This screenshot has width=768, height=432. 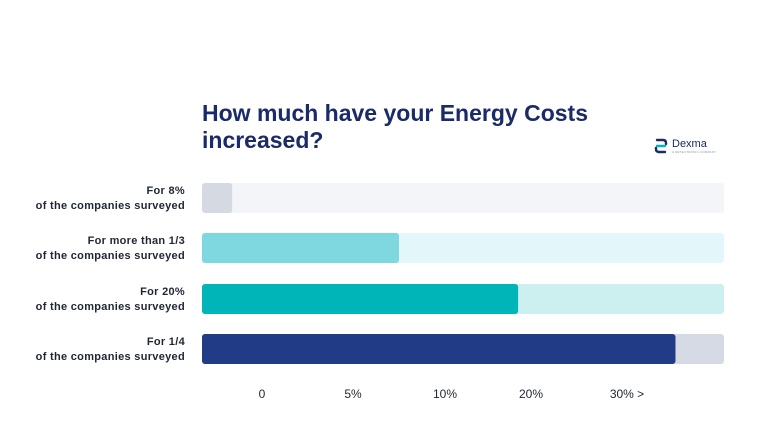 What do you see at coordinates (445, 394) in the screenshot?
I see `x-tick-label: 10%` at bounding box center [445, 394].